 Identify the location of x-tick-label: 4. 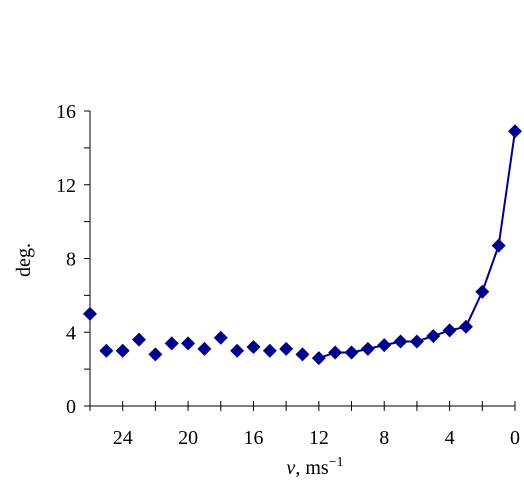
(450, 438).